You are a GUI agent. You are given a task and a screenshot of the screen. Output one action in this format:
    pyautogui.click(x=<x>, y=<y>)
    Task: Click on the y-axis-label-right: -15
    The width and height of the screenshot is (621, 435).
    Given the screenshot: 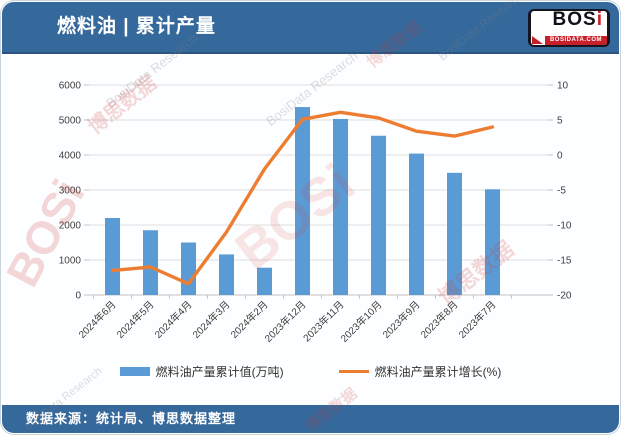 What is the action you would take?
    pyautogui.click(x=564, y=261)
    